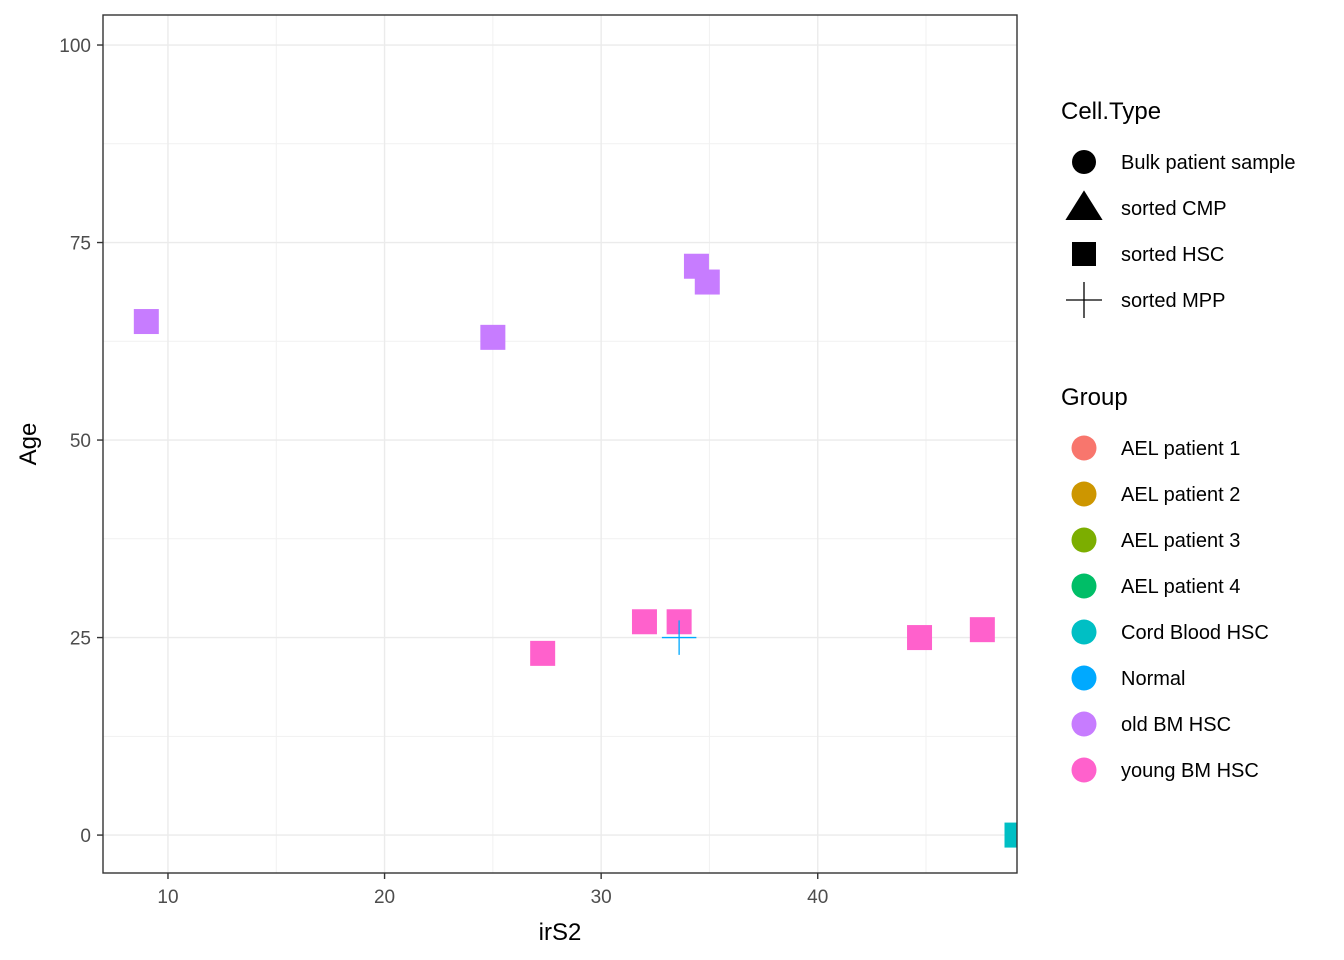 This screenshot has width=1344, height=960. What do you see at coordinates (1190, 771) in the screenshot?
I see `color-legend-label: young BM HSC` at bounding box center [1190, 771].